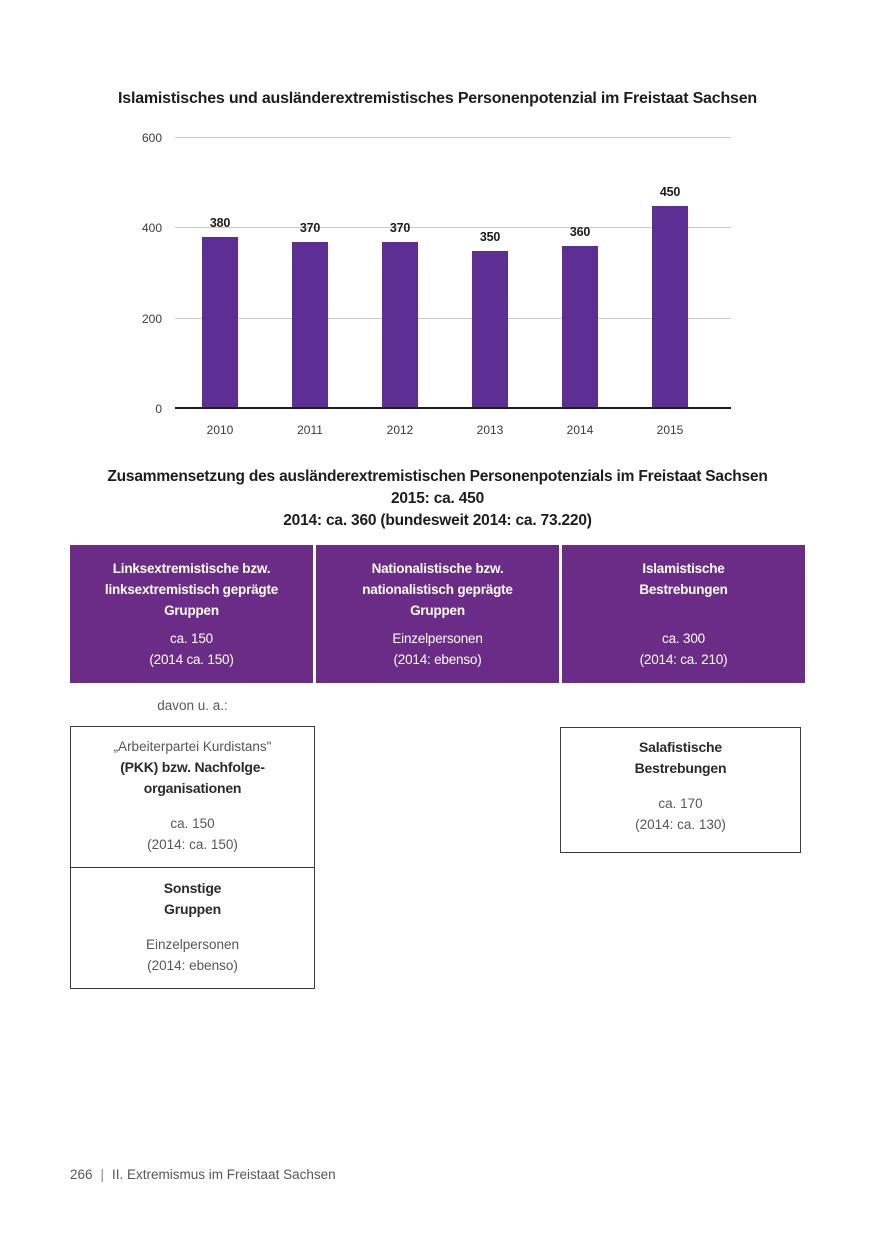  What do you see at coordinates (220, 323) in the screenshot?
I see `bar-2010` at bounding box center [220, 323].